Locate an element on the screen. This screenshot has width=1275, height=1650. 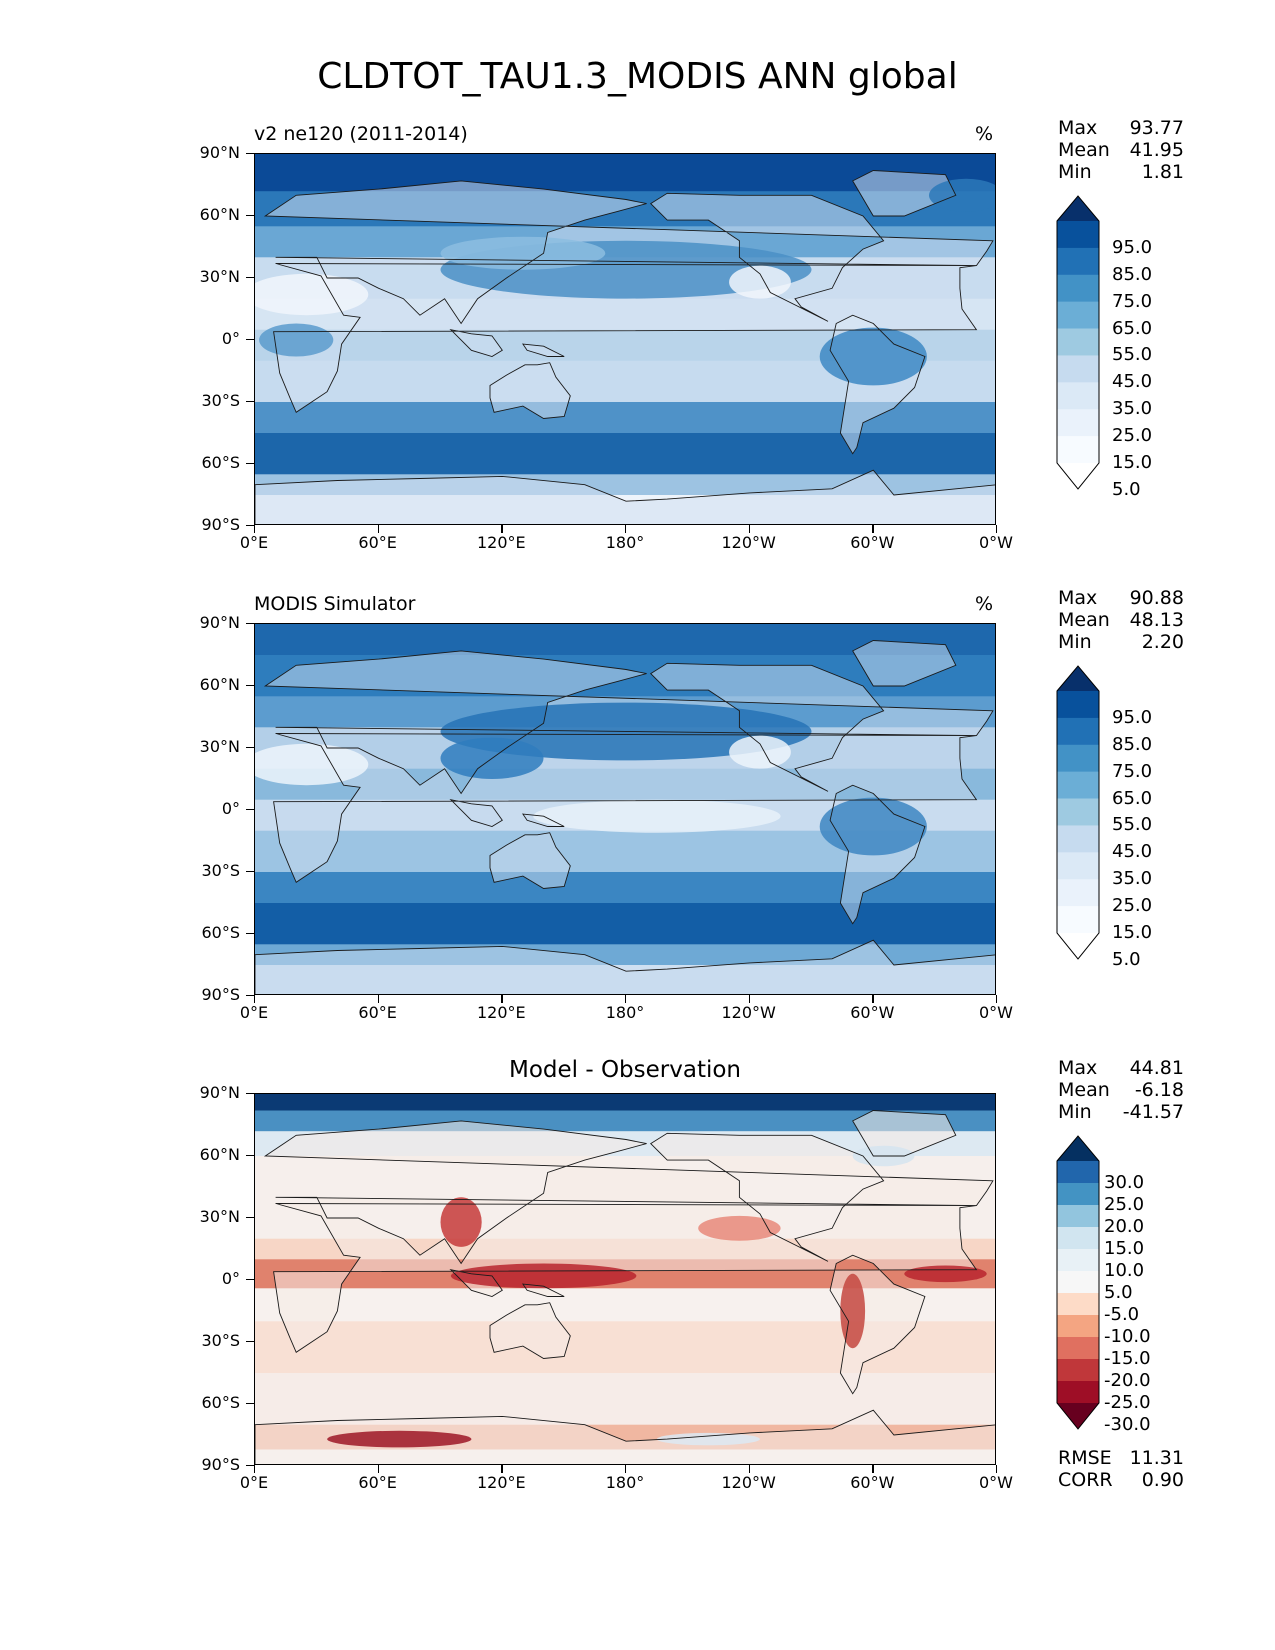
stat-row: Max 93.77 is located at coordinates (1121, 128).